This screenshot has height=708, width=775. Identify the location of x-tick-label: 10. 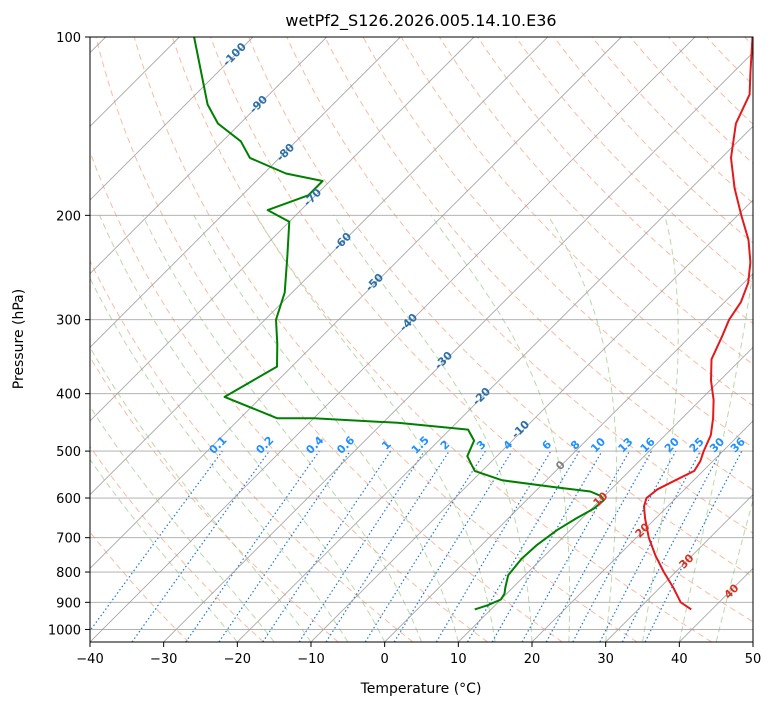
(458, 659).